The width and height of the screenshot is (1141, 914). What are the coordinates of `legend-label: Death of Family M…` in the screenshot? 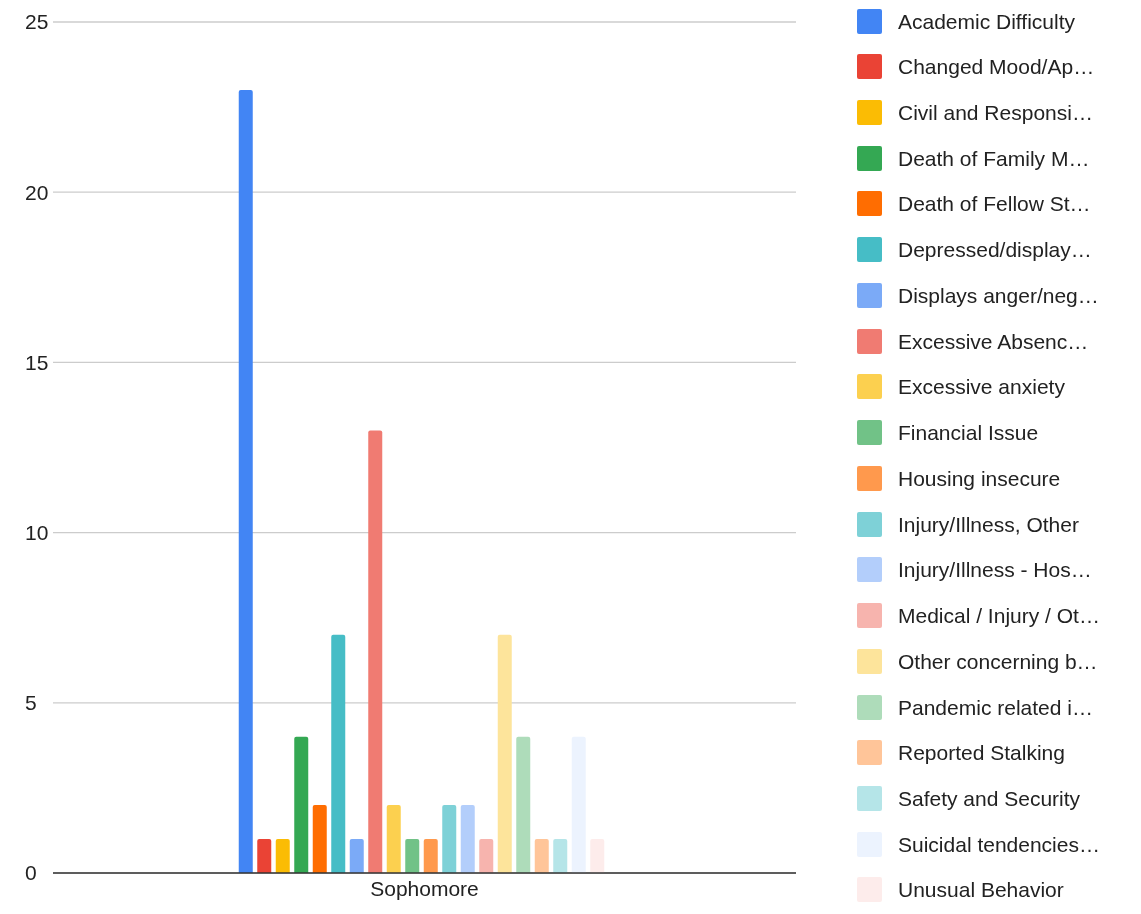 It's located at (994, 158).